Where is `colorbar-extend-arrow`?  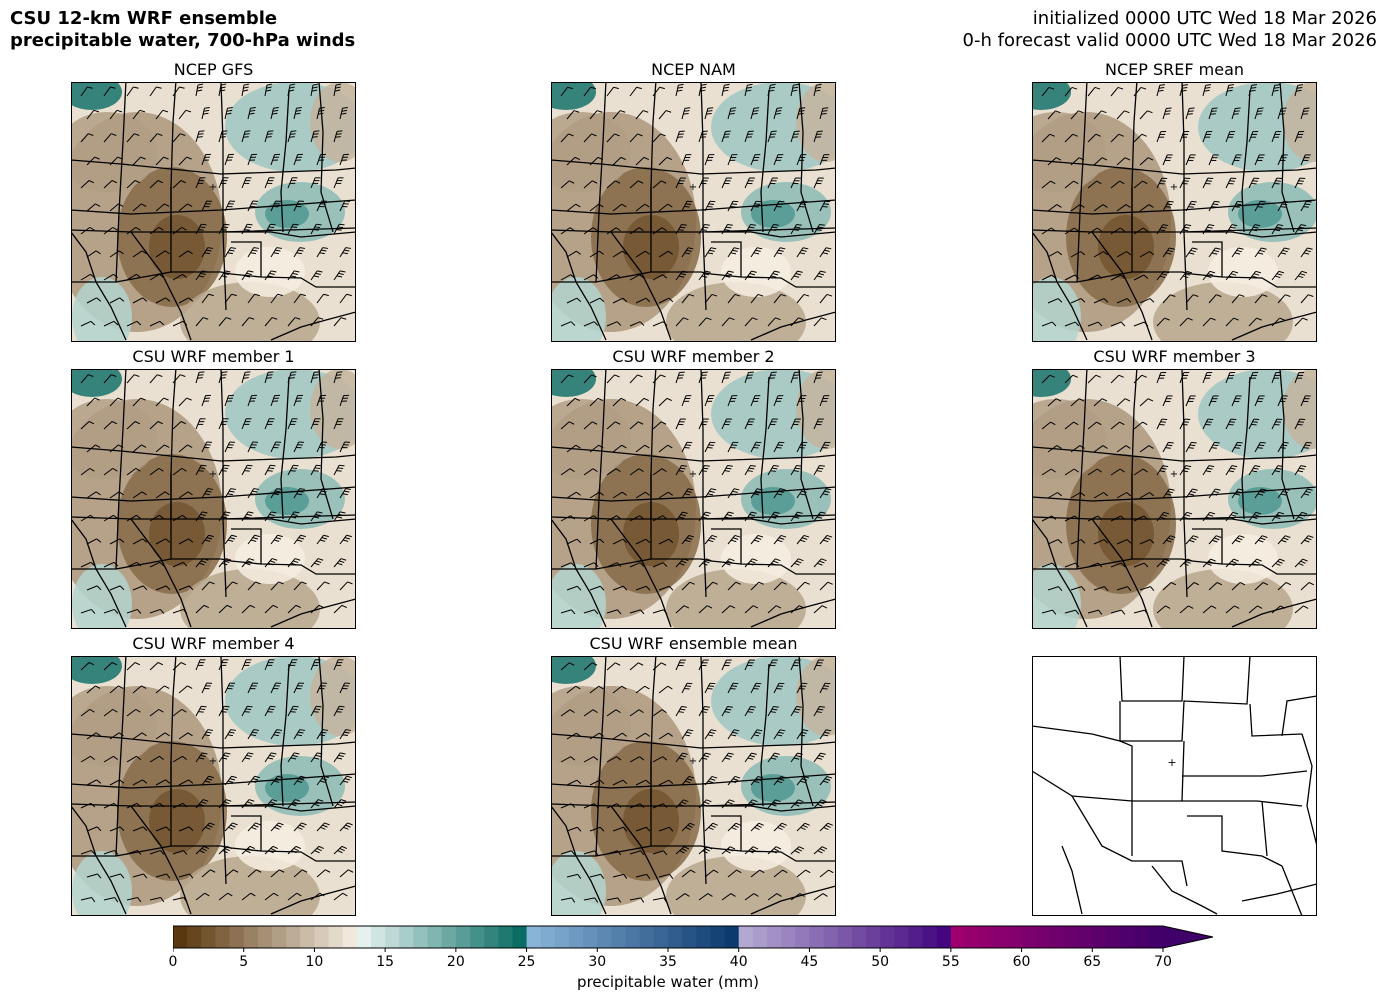 colorbar-extend-arrow is located at coordinates (1188, 937).